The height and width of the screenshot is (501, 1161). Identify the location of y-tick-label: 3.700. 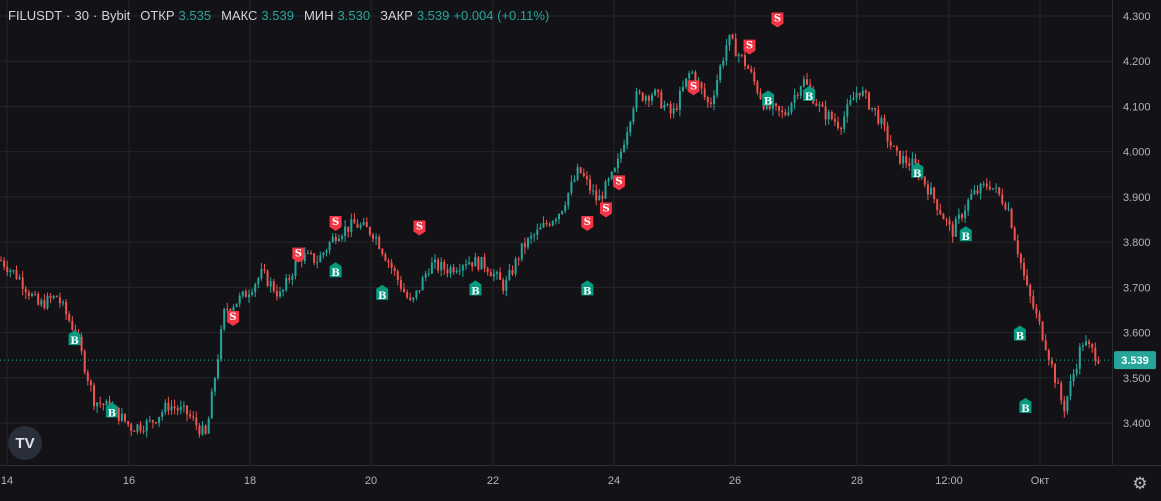
(1137, 288).